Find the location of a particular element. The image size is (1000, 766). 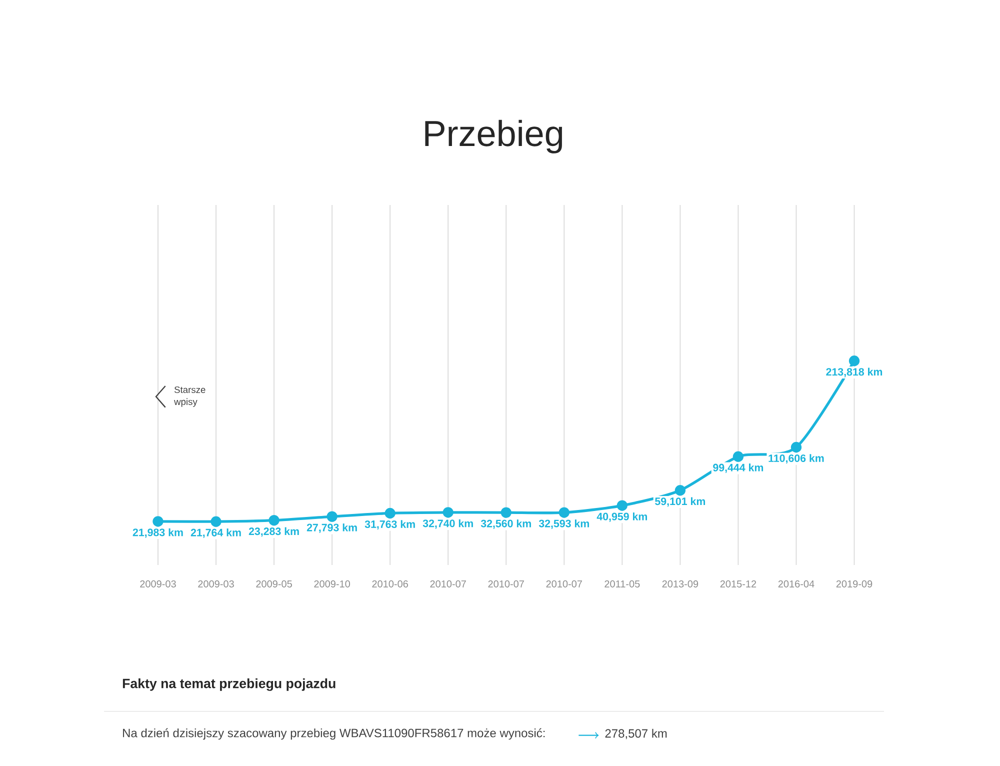

chart-title: Przebieg is located at coordinates (493, 137).